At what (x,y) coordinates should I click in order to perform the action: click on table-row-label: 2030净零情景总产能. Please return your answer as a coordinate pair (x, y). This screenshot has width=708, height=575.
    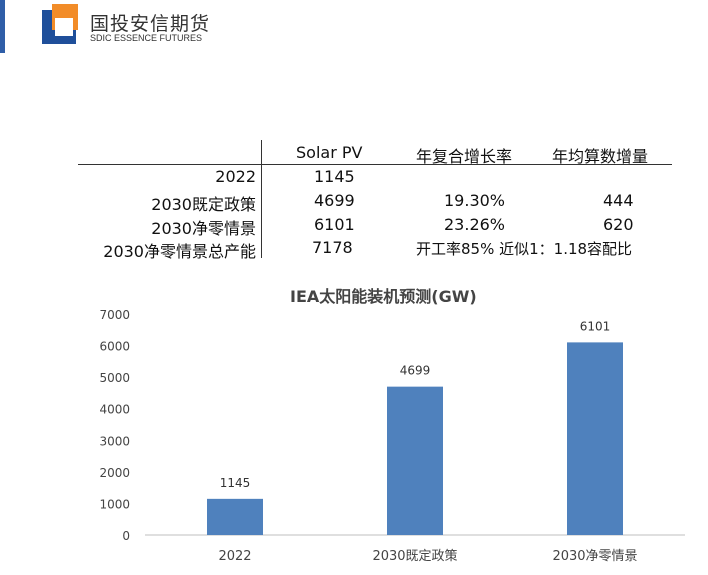
    Looking at the image, I should click on (179, 251).